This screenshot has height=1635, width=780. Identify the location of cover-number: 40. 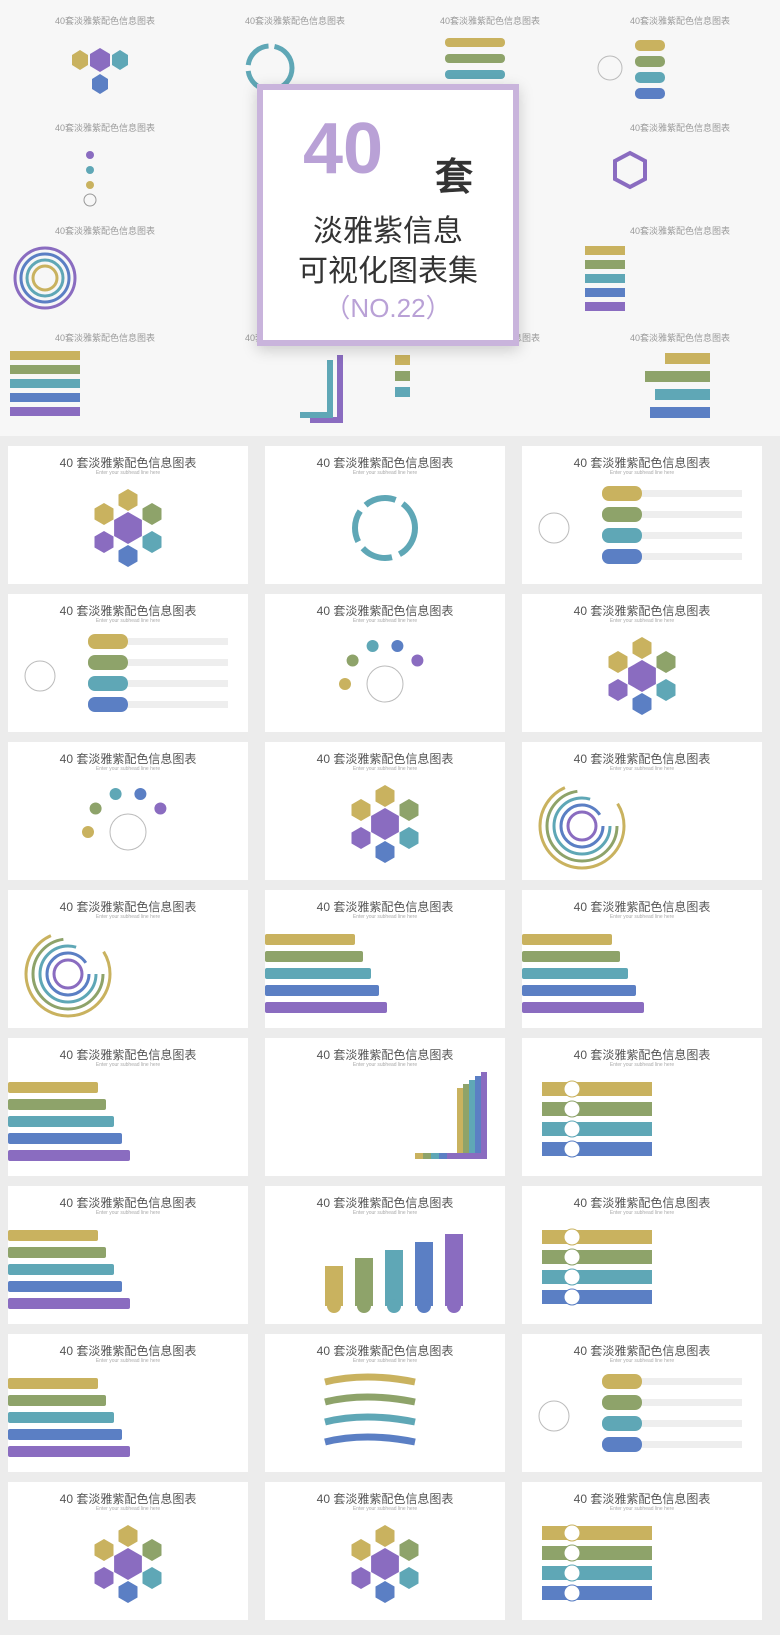
(343, 149).